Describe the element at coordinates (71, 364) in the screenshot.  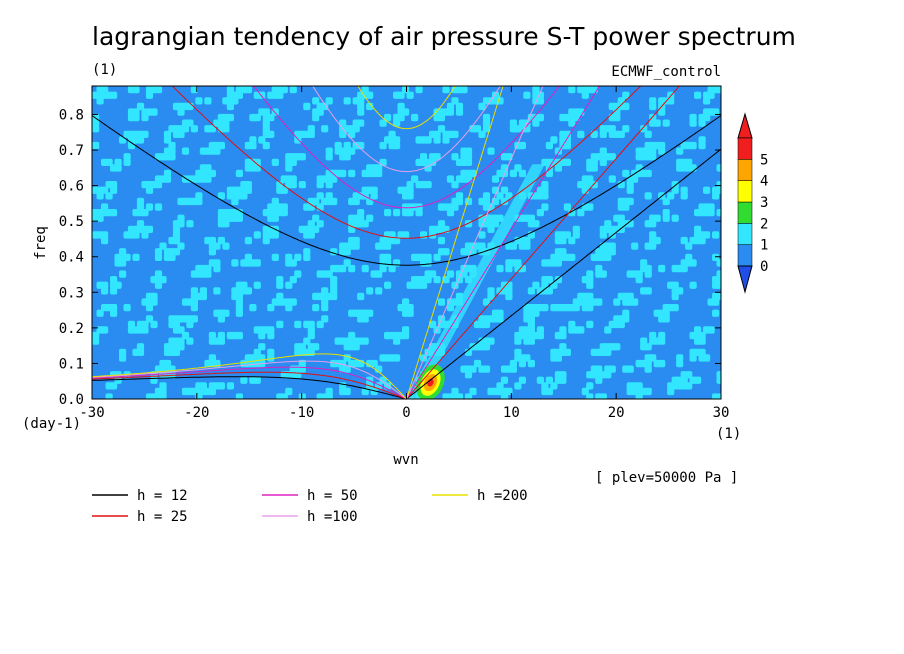
I see `y-tick-label: 0.1` at that location.